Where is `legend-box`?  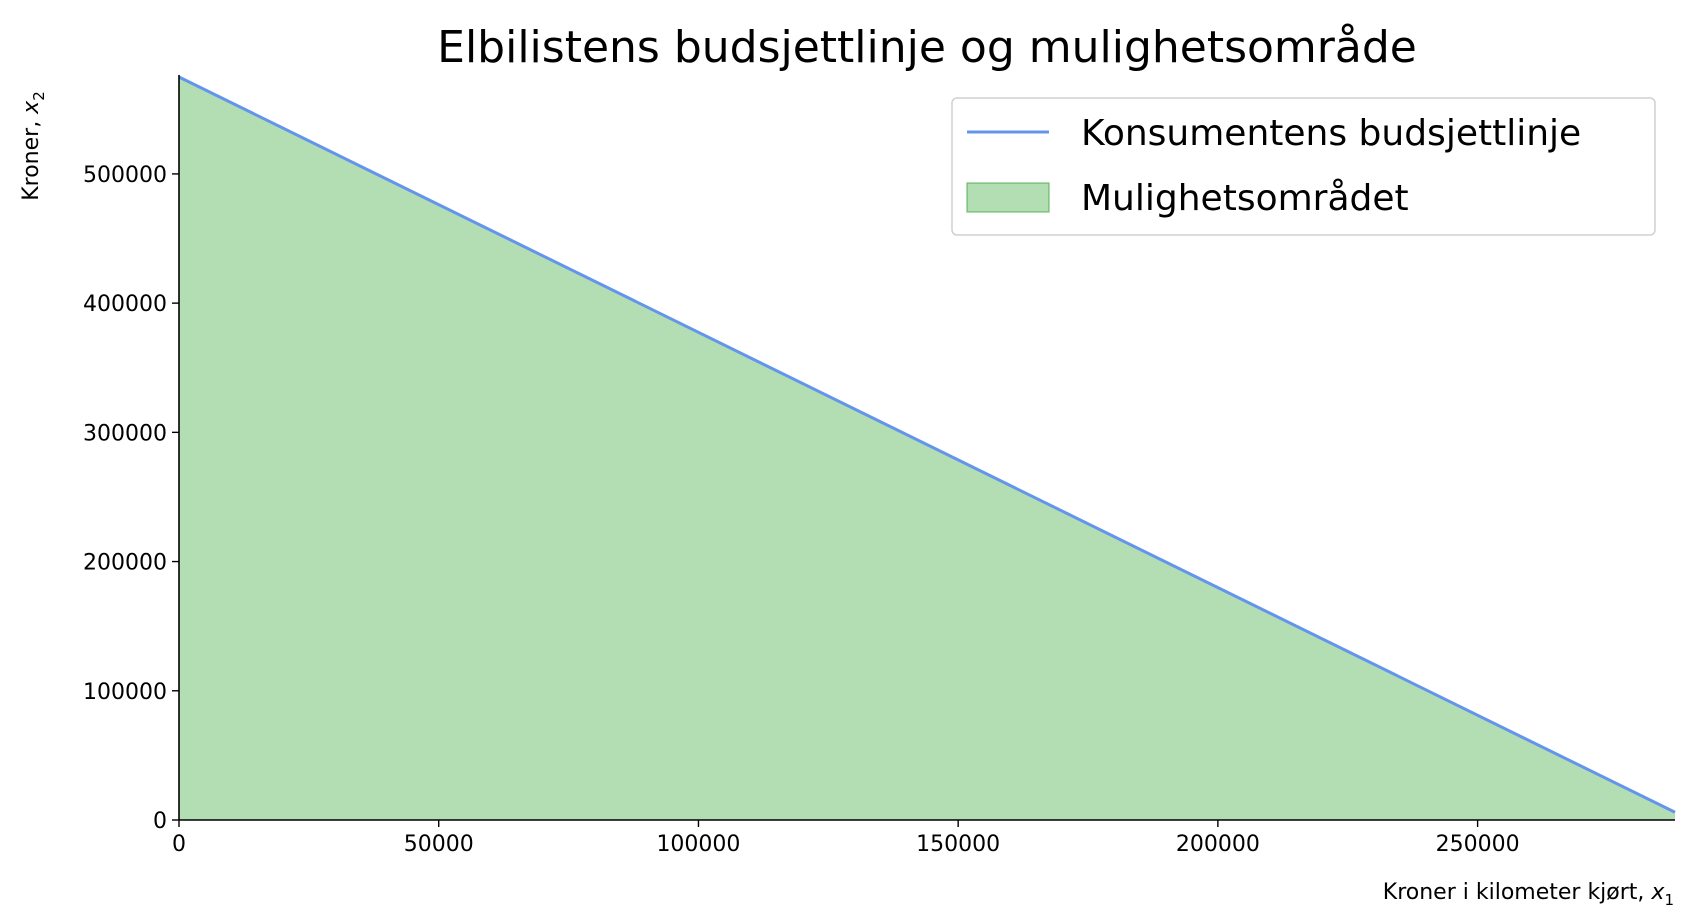
legend-box is located at coordinates (1303, 166).